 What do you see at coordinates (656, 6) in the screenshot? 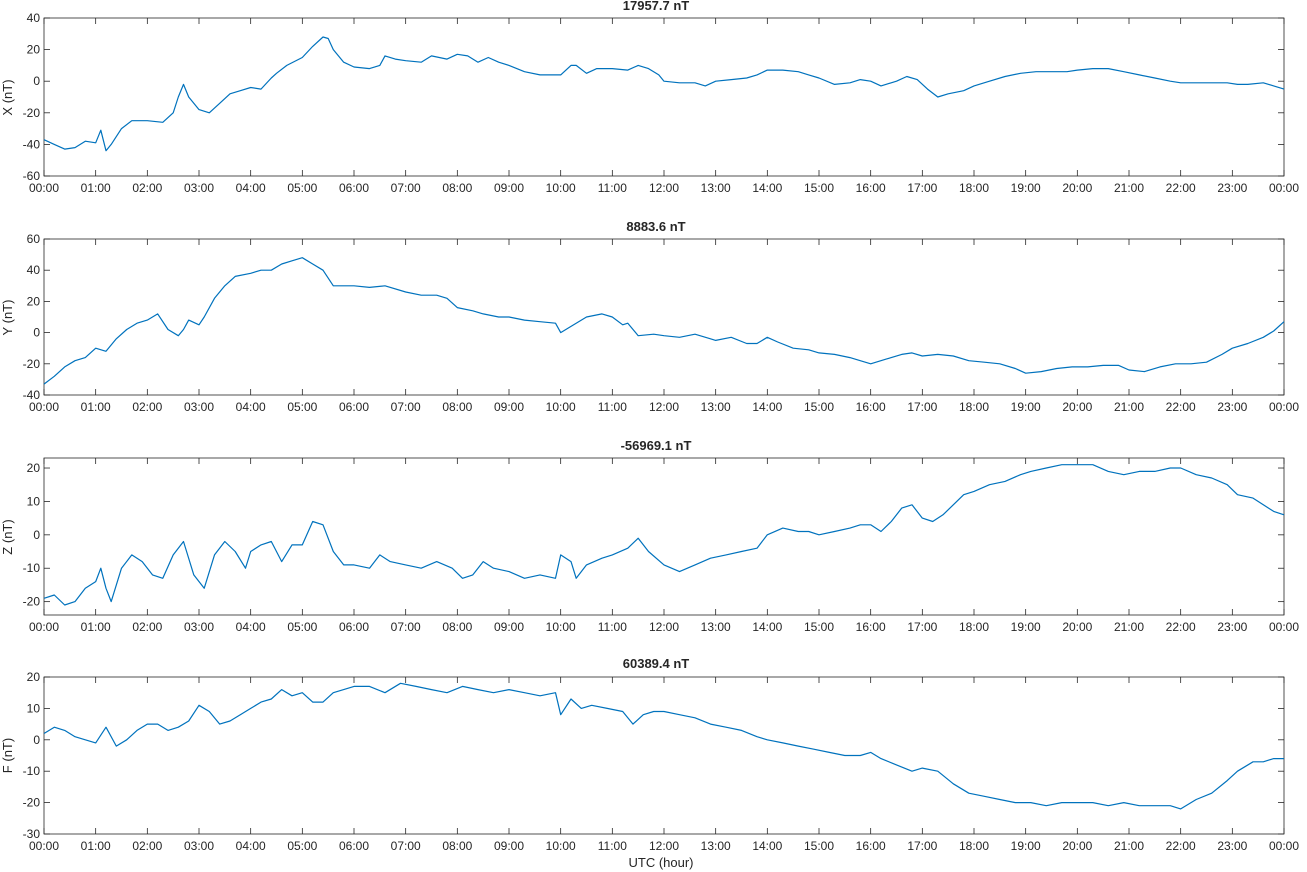
I see `panel-x-title: 17957.7 nT` at bounding box center [656, 6].